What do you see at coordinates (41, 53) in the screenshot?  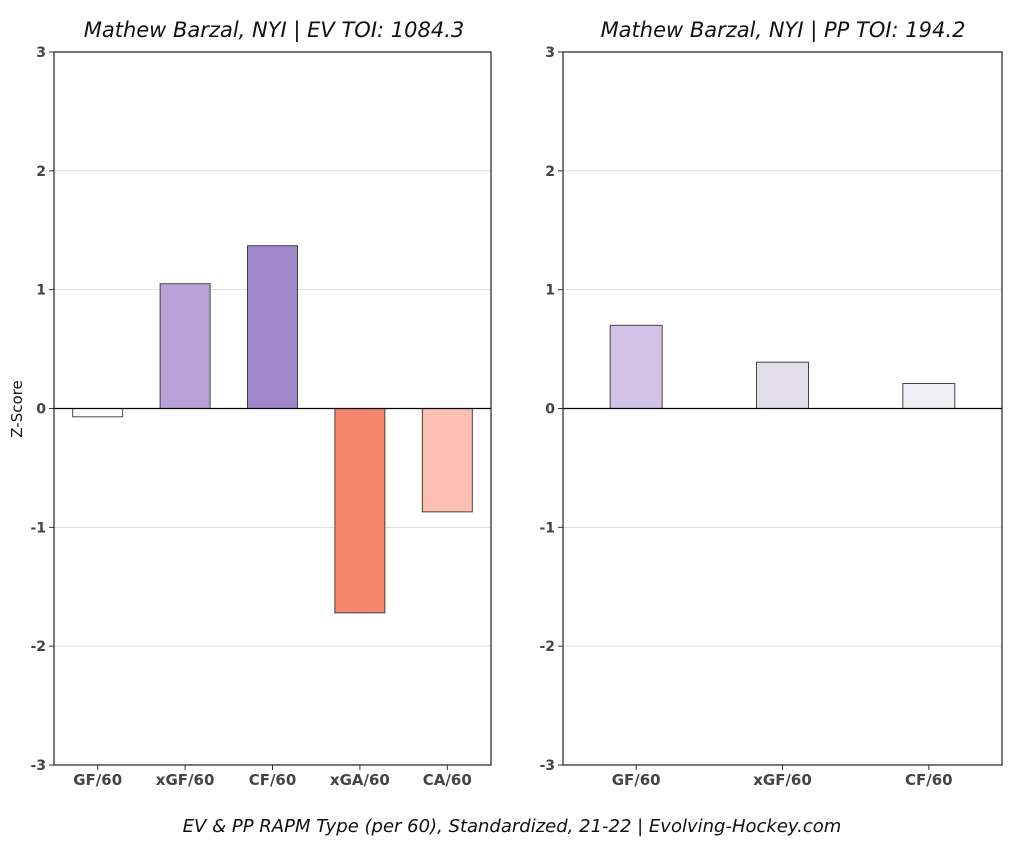 I see `ev-ytick-label: 3` at bounding box center [41, 53].